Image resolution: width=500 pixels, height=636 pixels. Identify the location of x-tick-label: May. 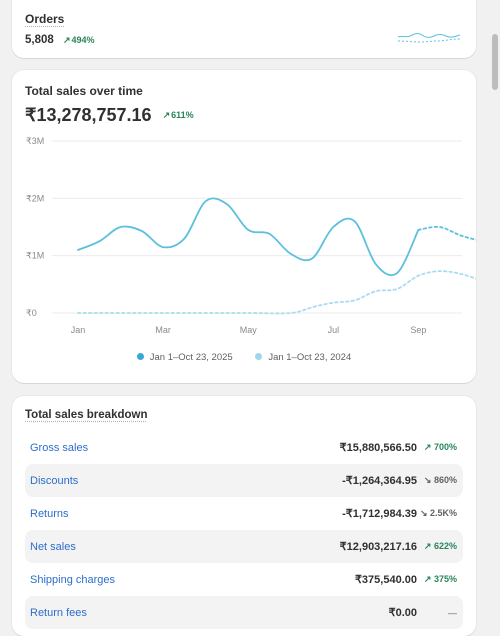
(249, 330).